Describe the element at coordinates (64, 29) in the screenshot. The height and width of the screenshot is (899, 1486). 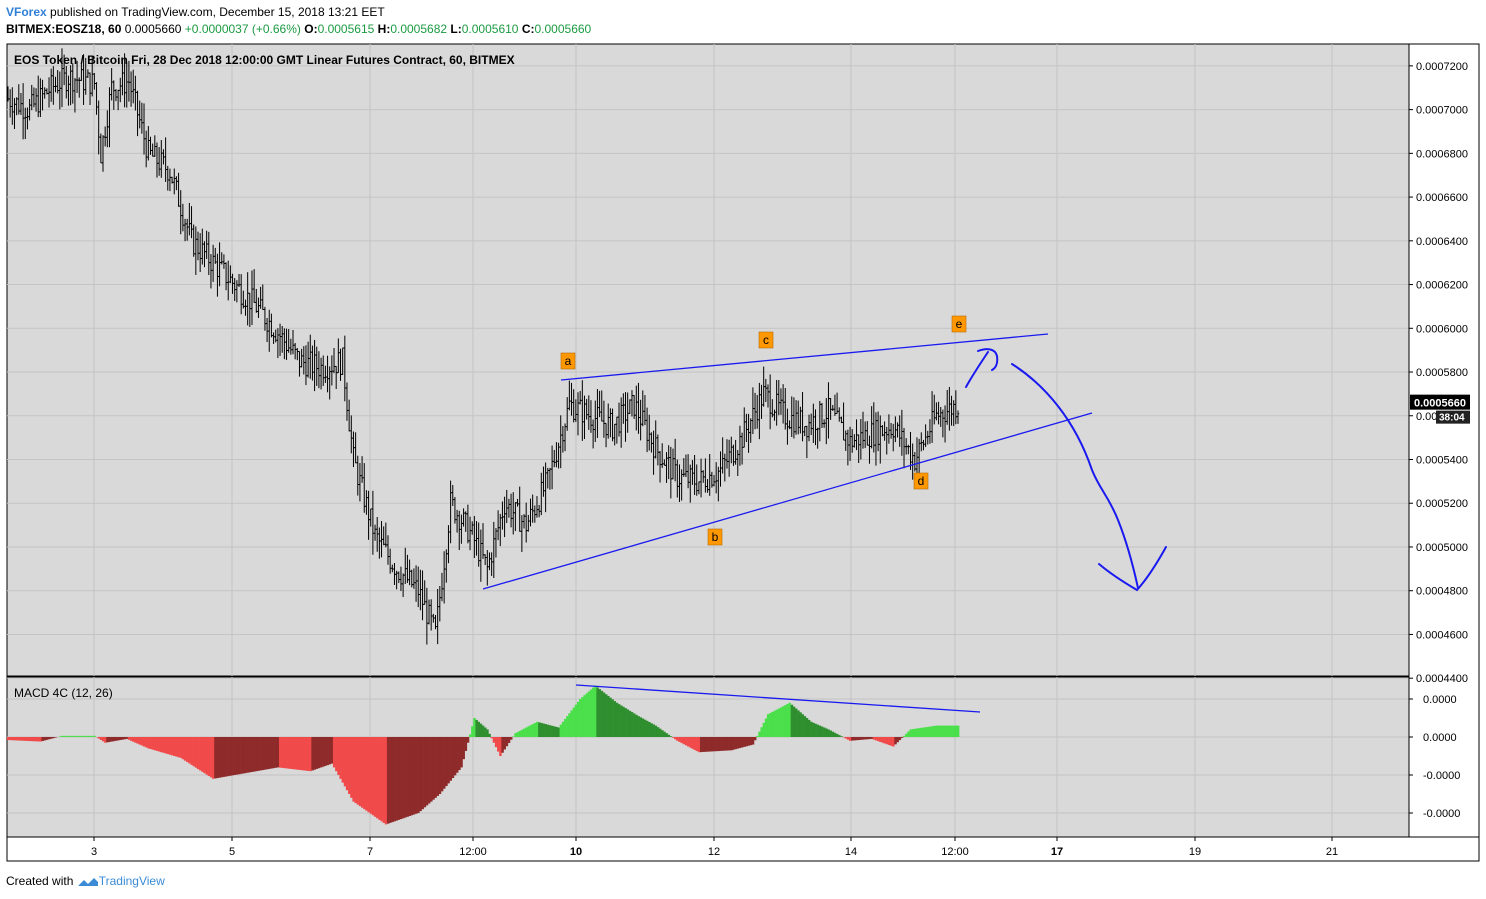
I see `symbol-text: BITMEX:EOSZ18, 60` at that location.